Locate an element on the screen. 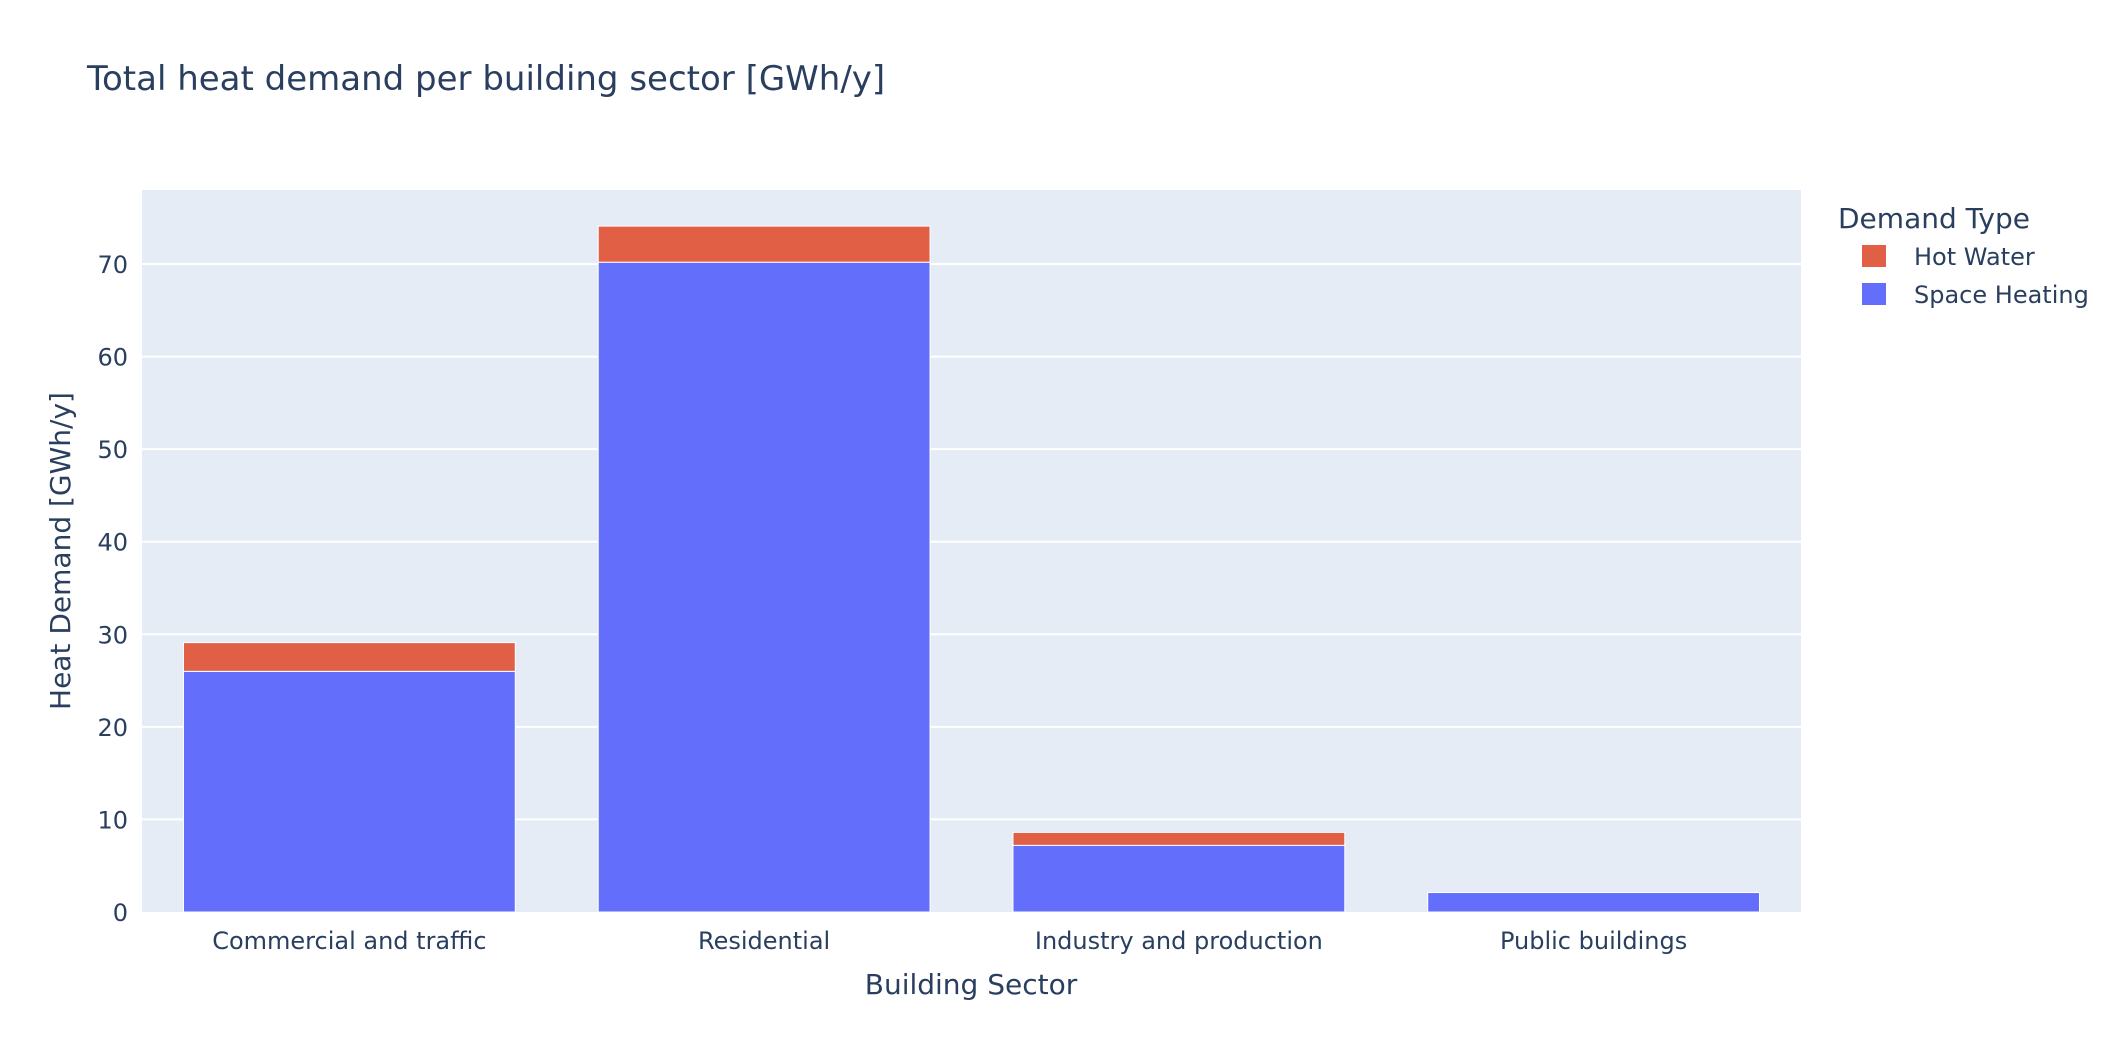 The image size is (2118, 1050). legend-items: Hot Water Space Heating is located at coordinates (1975, 276).